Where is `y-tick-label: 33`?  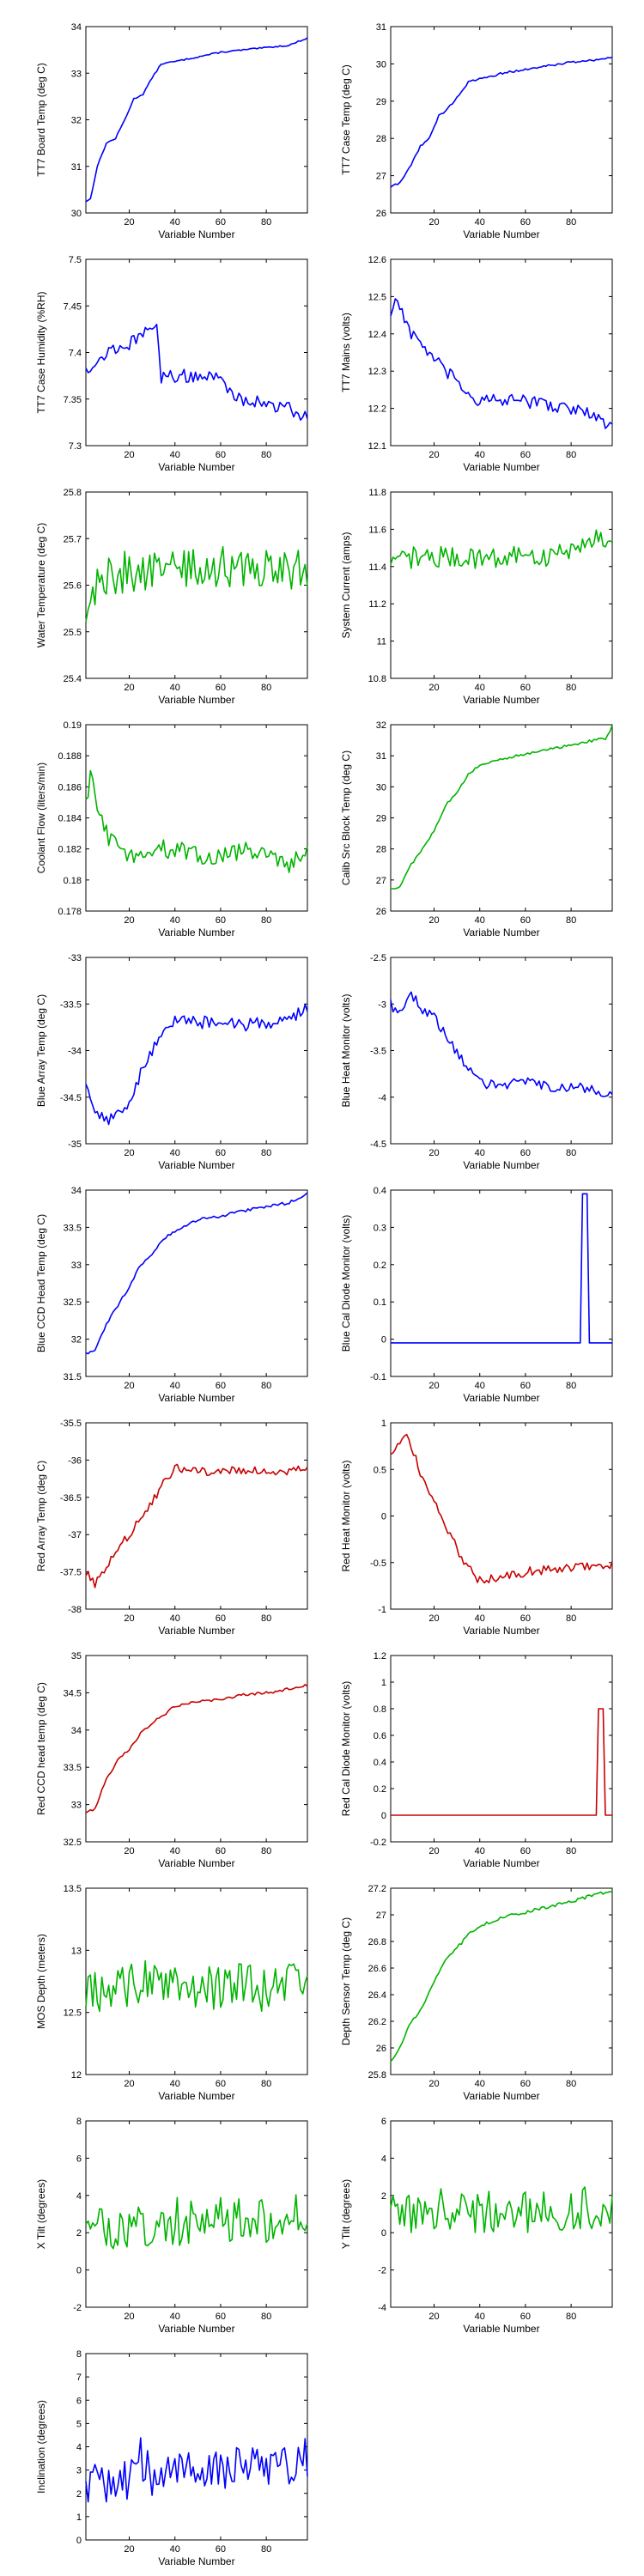
y-tick-label: 33 is located at coordinates (77, 74).